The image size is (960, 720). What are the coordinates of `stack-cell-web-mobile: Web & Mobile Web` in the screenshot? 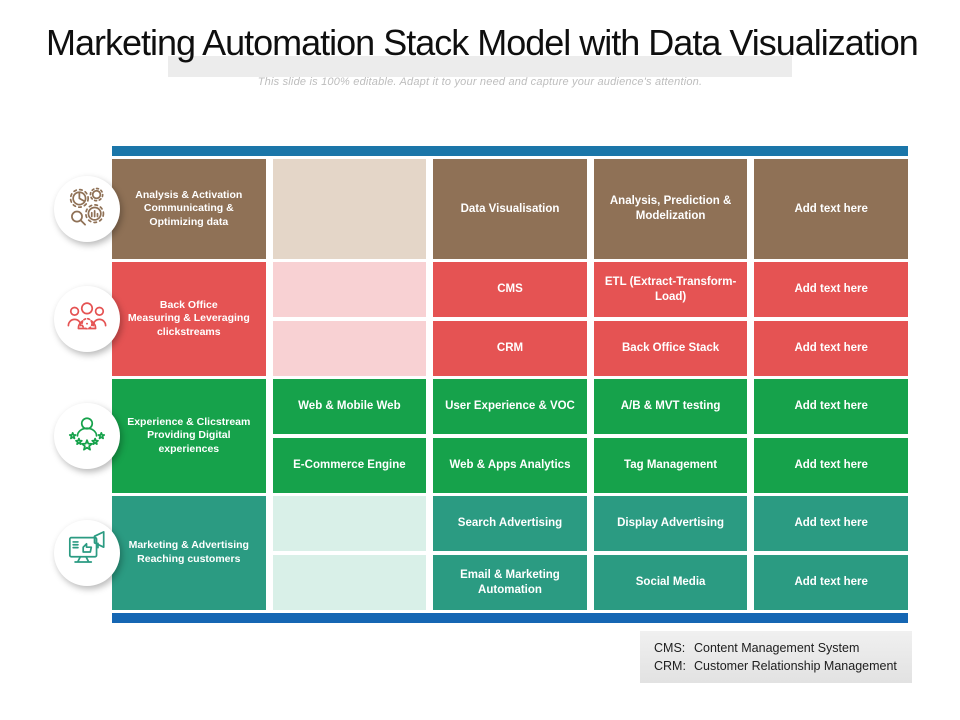 It's located at (349, 406).